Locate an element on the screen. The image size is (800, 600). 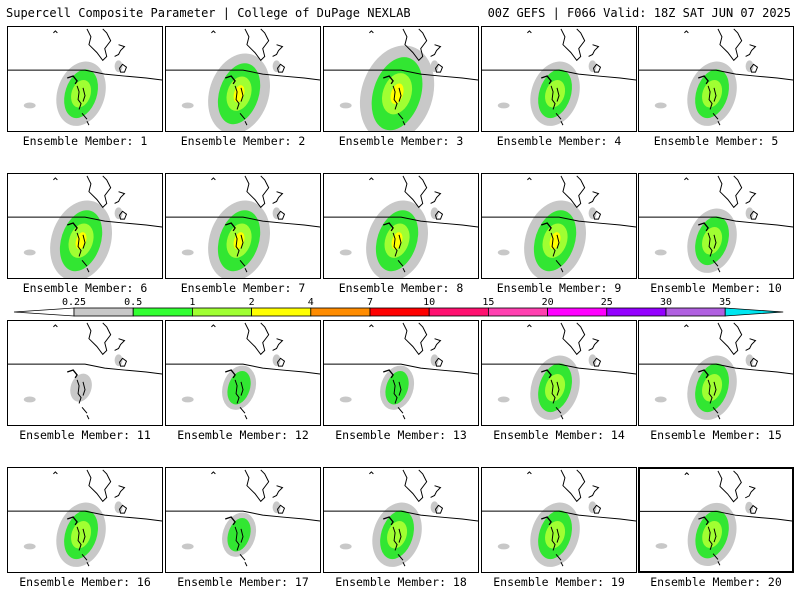
ensemble-member-label-12: Ensemble Member: 12 is located at coordinates (243, 435).